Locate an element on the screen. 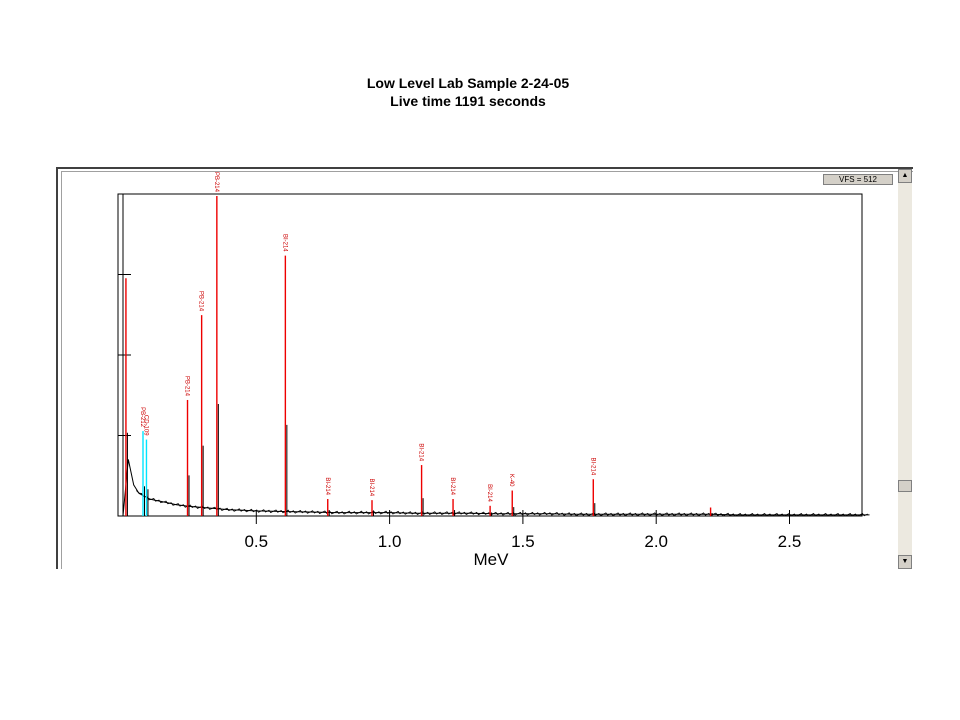 The height and width of the screenshot is (720, 960). scroll-up-button: ▲ is located at coordinates (905, 176).